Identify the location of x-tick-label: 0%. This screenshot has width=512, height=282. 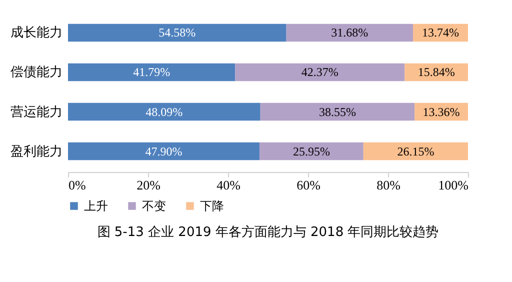
(77, 185).